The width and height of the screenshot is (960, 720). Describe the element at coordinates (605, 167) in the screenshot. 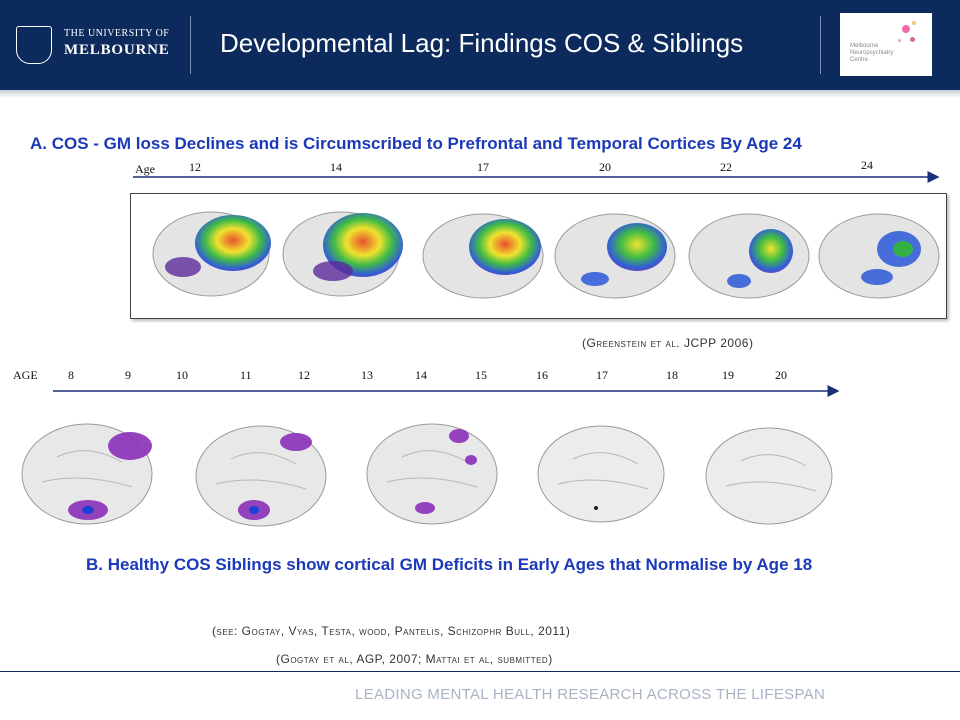

I see `axis-a-tick: 20` at that location.